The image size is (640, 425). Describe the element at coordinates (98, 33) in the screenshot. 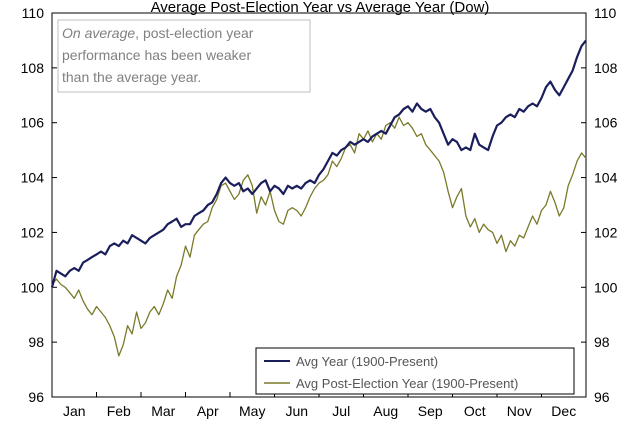

I see `annotation-italic: On average` at that location.